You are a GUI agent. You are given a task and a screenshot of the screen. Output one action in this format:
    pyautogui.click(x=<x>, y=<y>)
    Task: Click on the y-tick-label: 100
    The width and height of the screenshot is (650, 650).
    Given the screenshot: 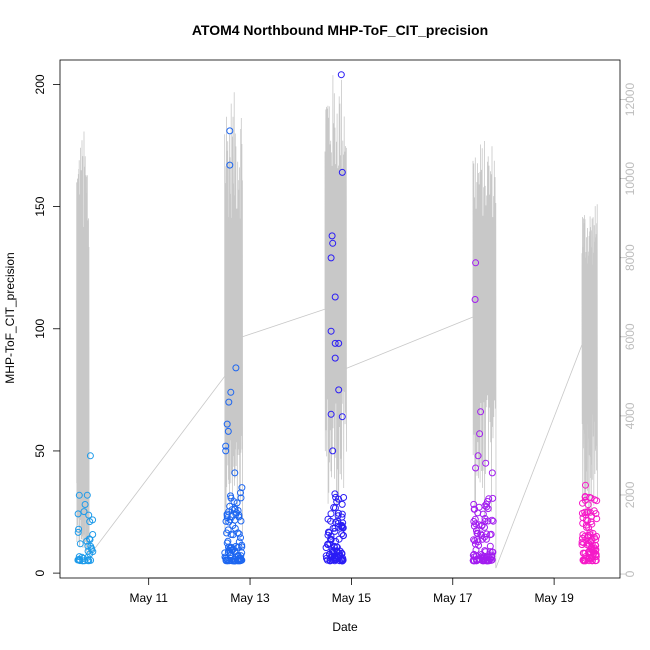 What is the action you would take?
    pyautogui.click(x=40, y=328)
    